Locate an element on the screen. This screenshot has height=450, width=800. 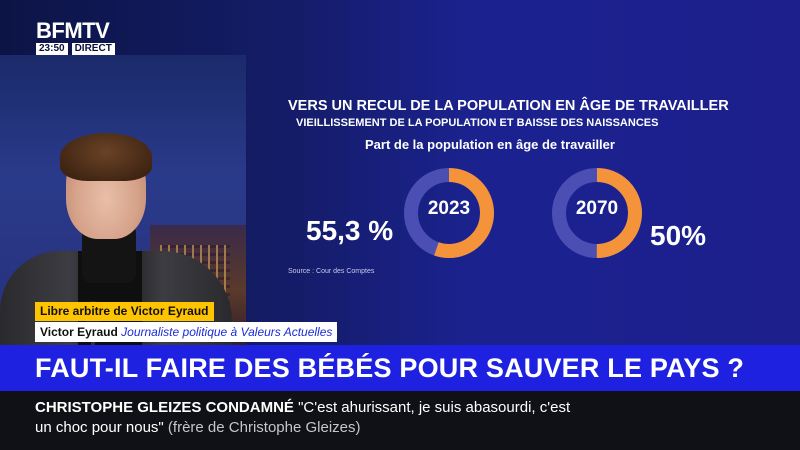
ticker-topic: CHRISTOPHE GLEIZES CONDAMNÉ is located at coordinates (164, 407).